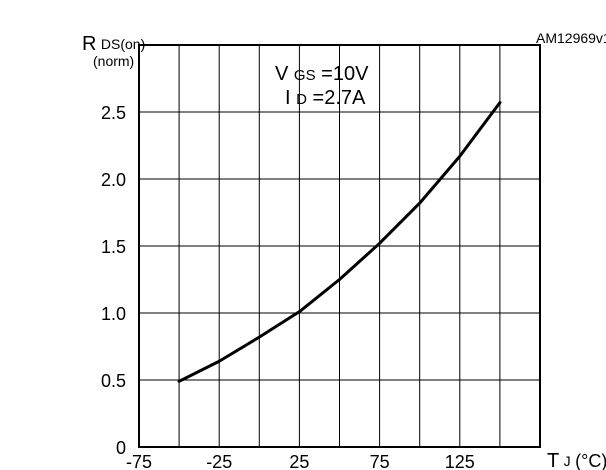 The width and height of the screenshot is (606, 470). Describe the element at coordinates (345, 74) in the screenshot. I see `annotation-vgs-value: =10V` at that location.